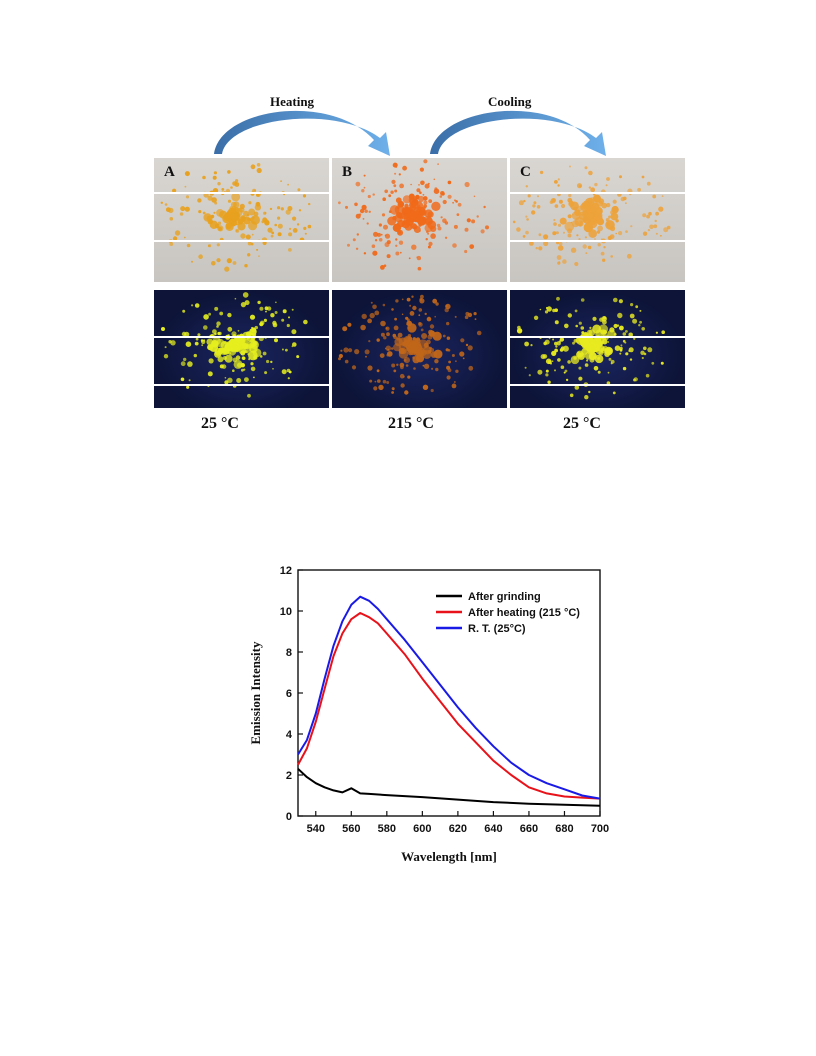  I want to click on x-tick-label: 620, so click(458, 829).